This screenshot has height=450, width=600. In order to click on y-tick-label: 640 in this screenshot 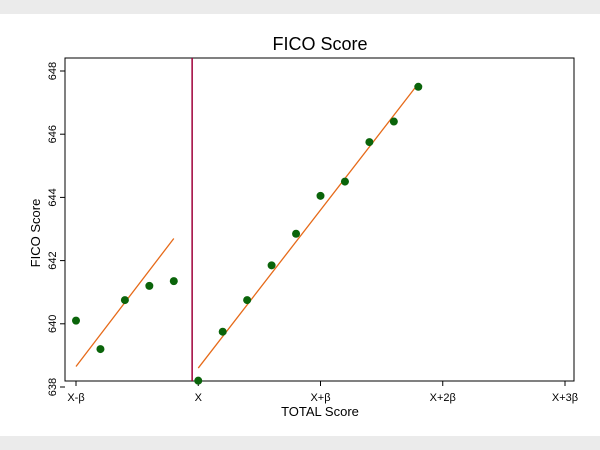, I will do `click(53, 324)`.